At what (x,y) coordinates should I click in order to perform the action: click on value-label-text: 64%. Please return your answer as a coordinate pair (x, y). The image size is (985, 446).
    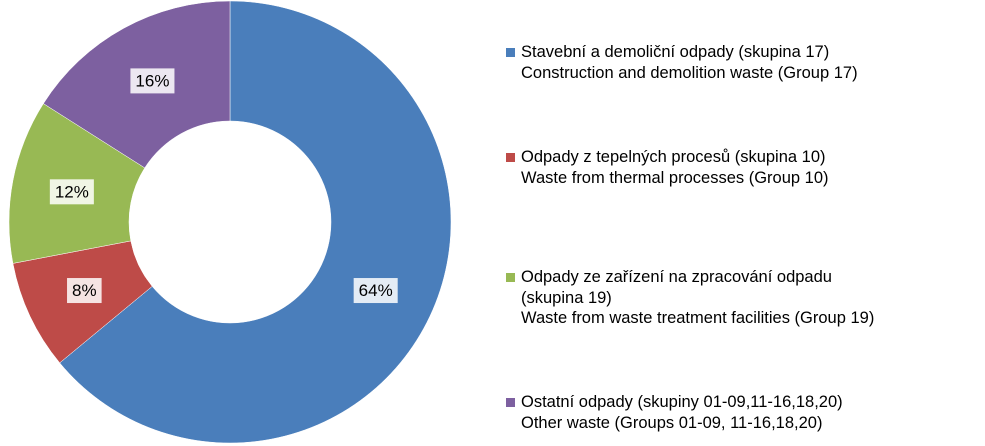
    Looking at the image, I should click on (376, 290).